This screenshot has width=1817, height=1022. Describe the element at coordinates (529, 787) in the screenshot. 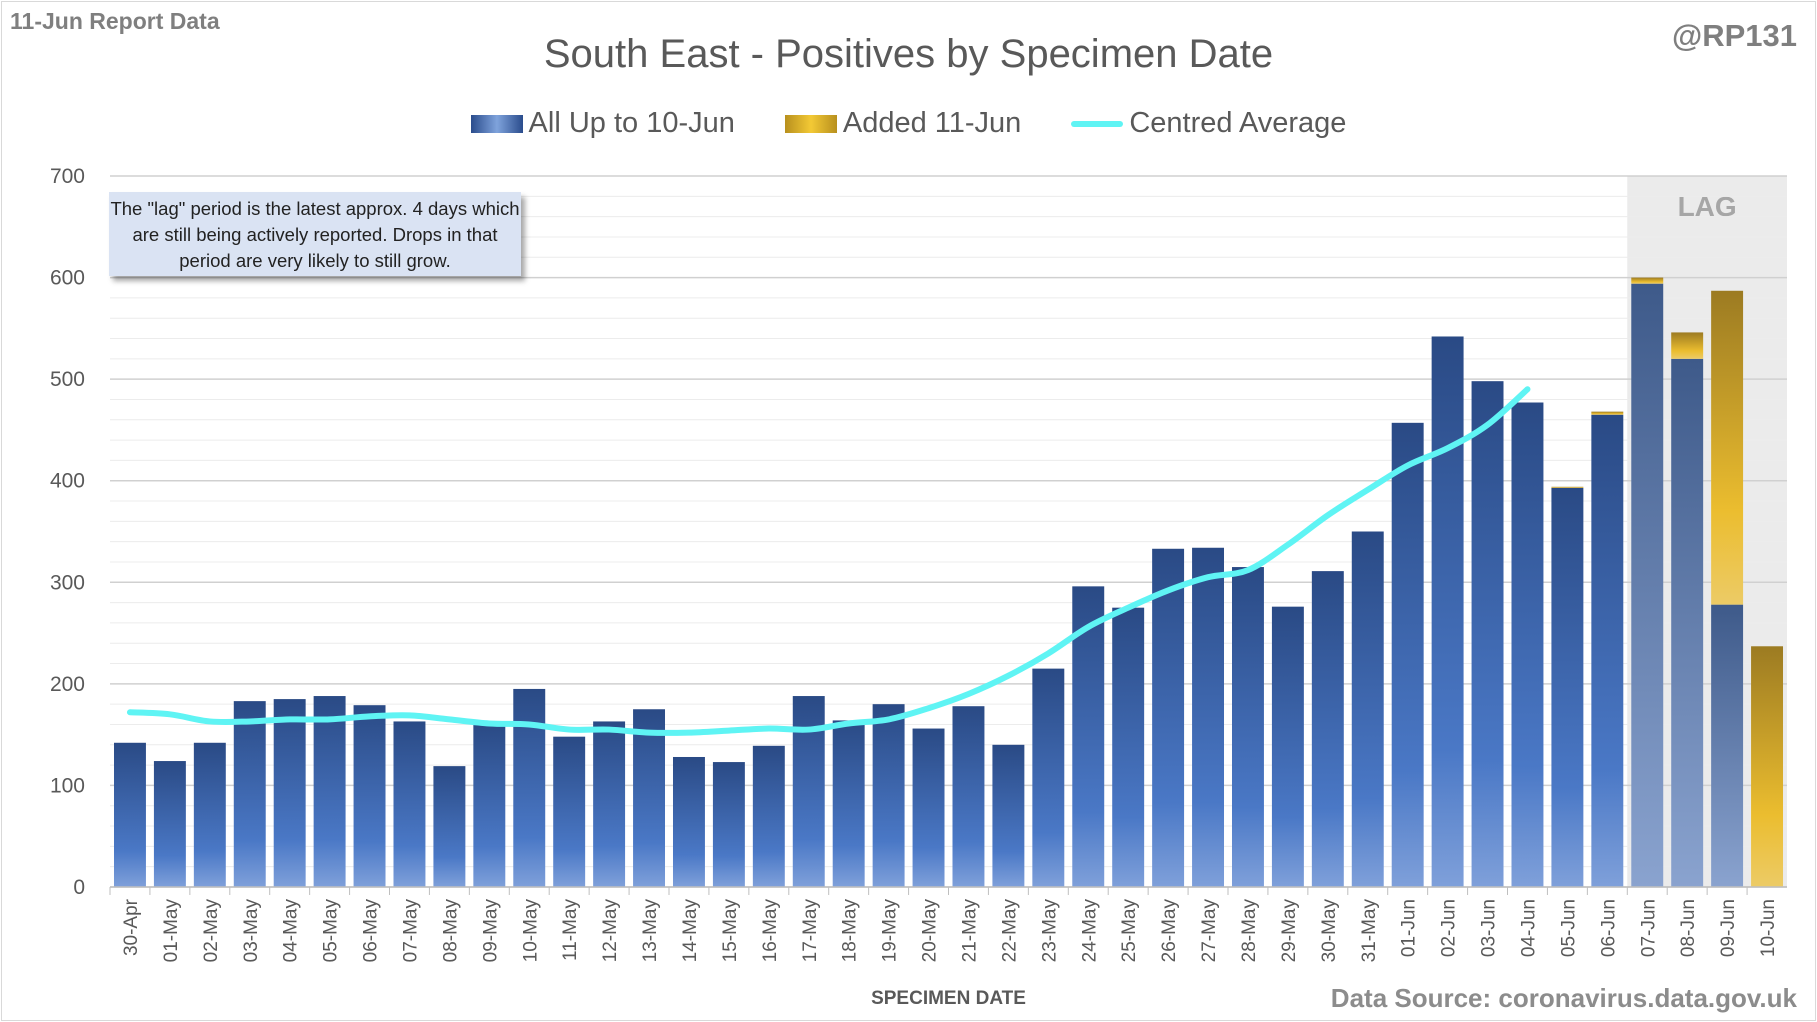

I see `bar-all-10-May` at that location.